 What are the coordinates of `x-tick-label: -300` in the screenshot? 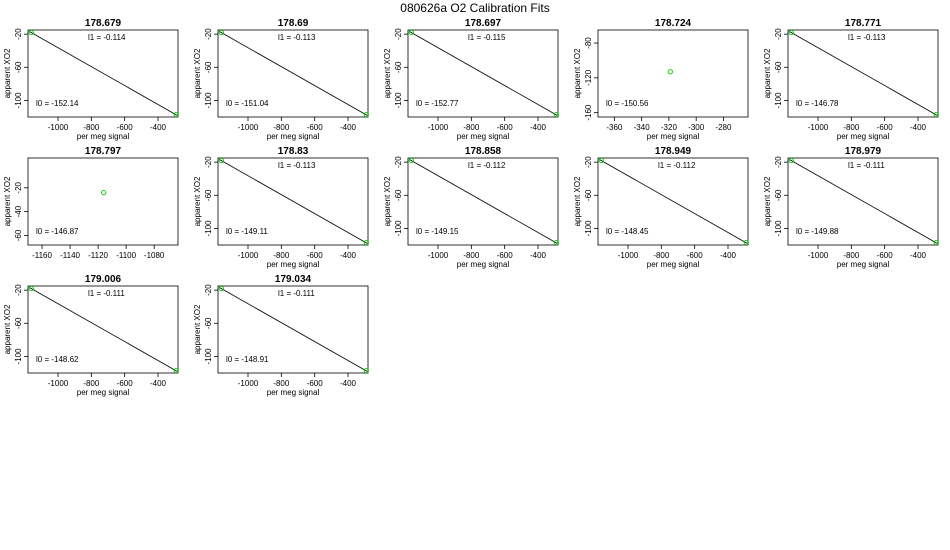 It's located at (696, 127).